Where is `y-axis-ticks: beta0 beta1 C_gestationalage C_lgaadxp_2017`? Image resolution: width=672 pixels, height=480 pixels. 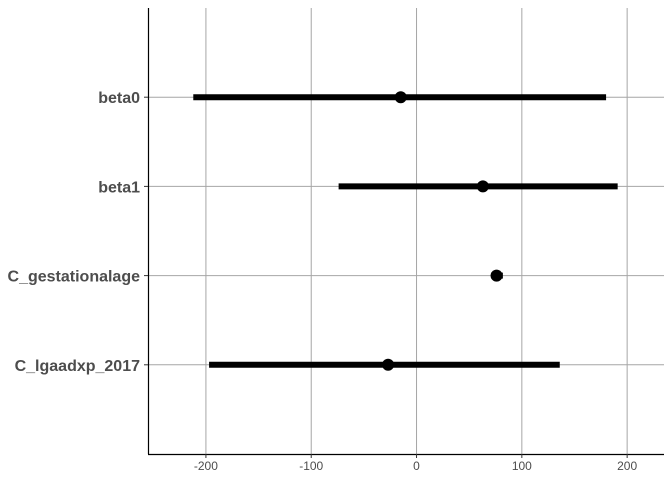 y-axis-ticks: beta0 beta1 C_gestationalage C_lgaadxp_2017 is located at coordinates (78, 232).